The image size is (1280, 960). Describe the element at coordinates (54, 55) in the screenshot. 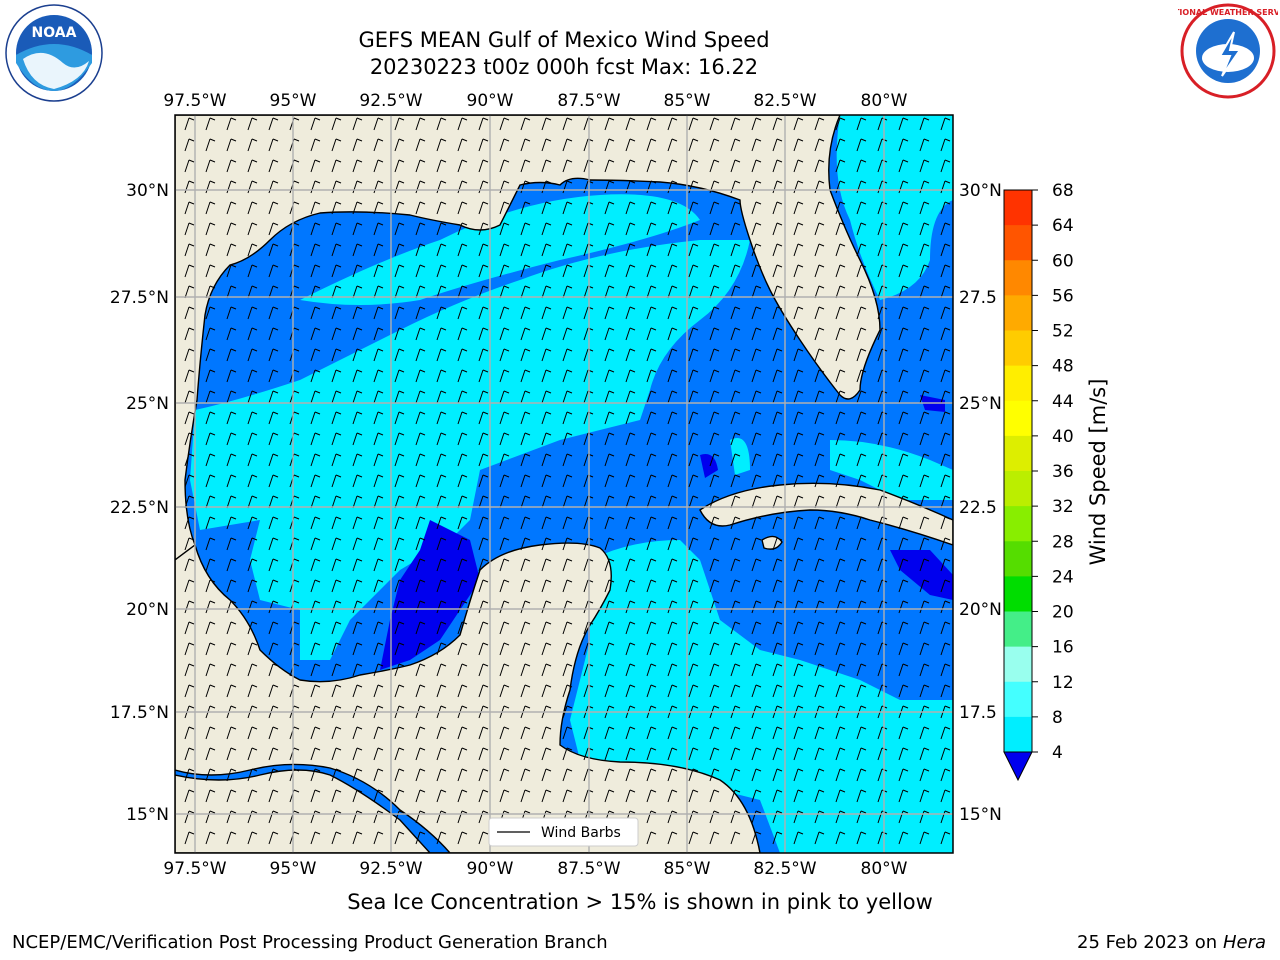

I see `noaa-logo: NOAA` at that location.